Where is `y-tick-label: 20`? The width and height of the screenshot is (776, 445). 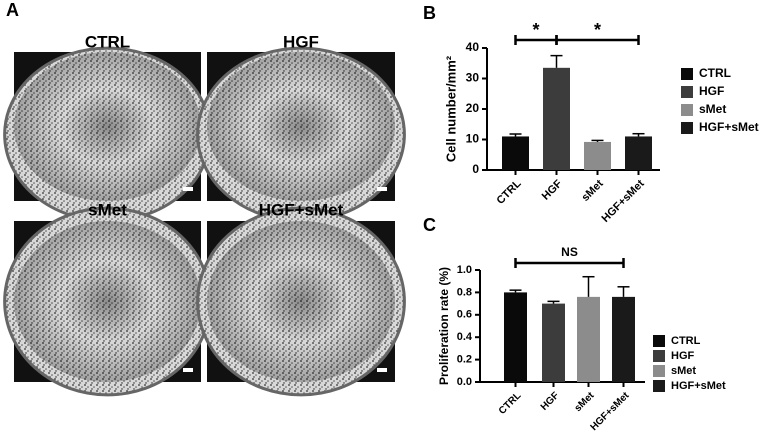 y-tick-label: 20 is located at coordinates (473, 108).